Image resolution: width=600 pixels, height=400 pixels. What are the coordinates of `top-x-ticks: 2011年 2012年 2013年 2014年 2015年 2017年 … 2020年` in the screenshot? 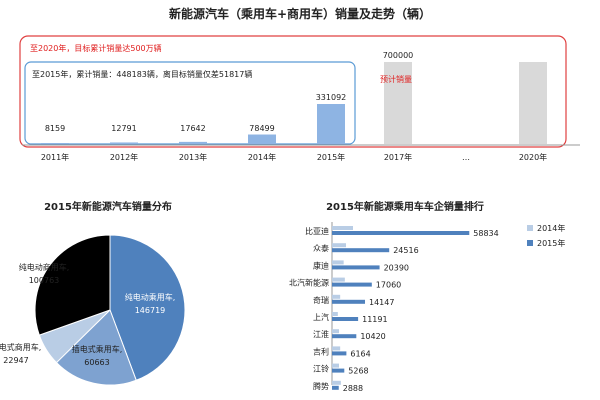 It's located at (294, 157).